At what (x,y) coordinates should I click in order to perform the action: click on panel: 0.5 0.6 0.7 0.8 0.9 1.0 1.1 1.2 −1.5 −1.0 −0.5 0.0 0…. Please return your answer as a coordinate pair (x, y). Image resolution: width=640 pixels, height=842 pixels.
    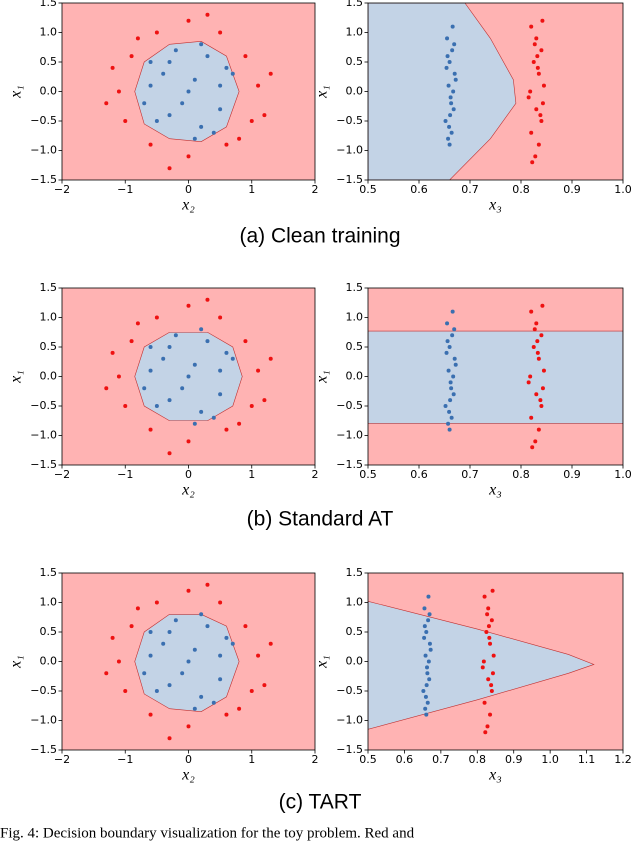
    Looking at the image, I should click on (473, 675).